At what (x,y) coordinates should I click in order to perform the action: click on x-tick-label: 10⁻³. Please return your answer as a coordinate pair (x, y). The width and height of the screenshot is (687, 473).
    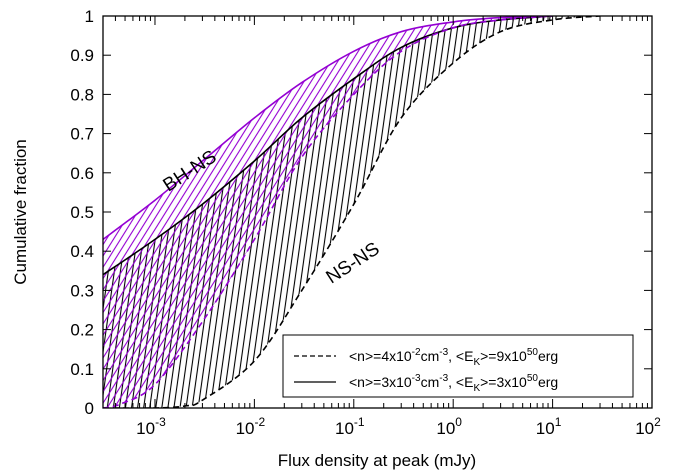
    Looking at the image, I should click on (151, 426).